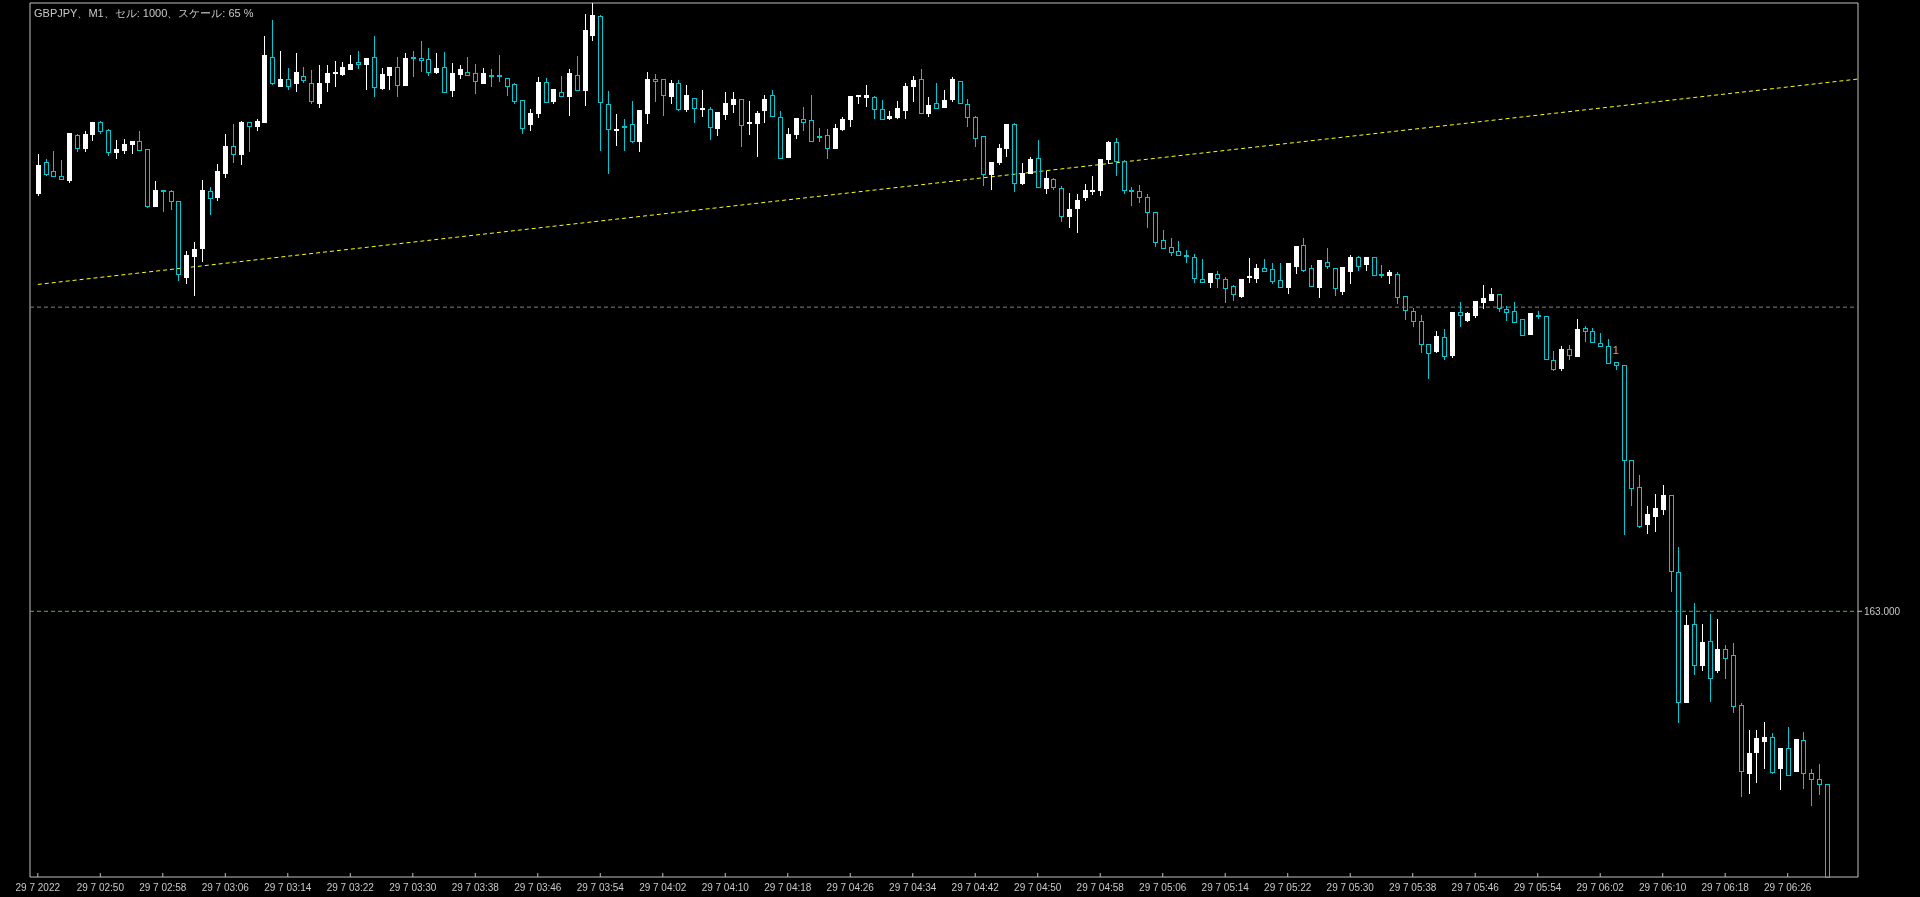 The height and width of the screenshot is (897, 1920). What do you see at coordinates (1615, 350) in the screenshot?
I see `annotation: 1` at bounding box center [1615, 350].